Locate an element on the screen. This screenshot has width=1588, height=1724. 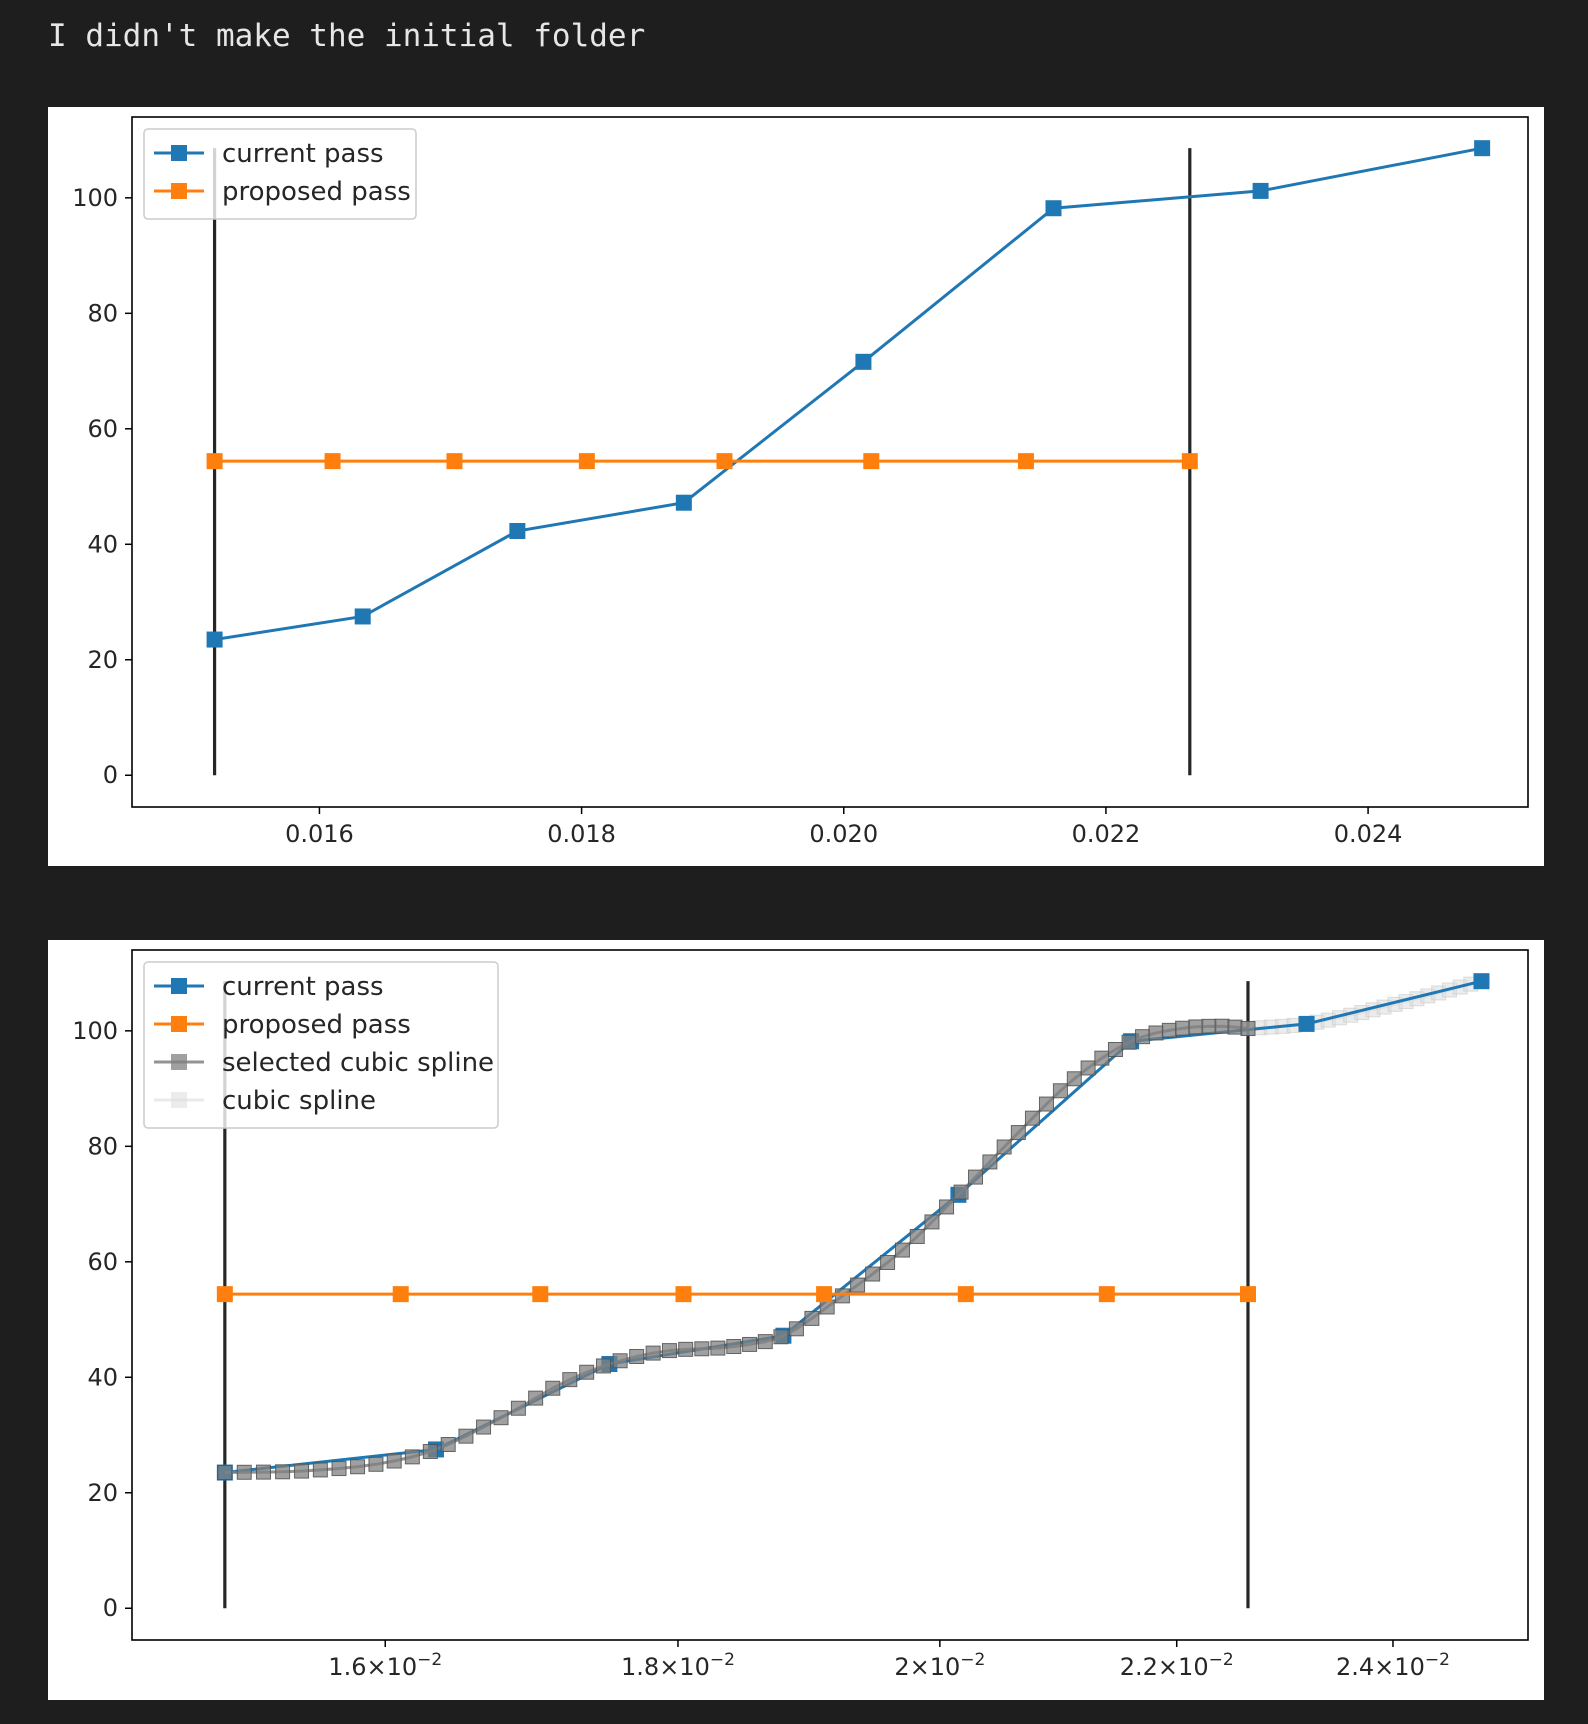
x-tick-label: 0.018 is located at coordinates (581, 834).